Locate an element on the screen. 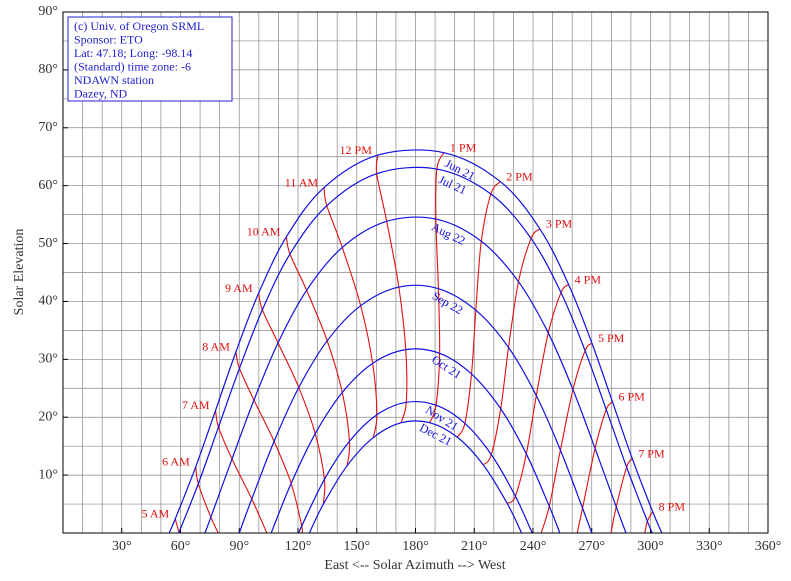 Image resolution: width=791 pixels, height=581 pixels. hour-label: 4 PM is located at coordinates (588, 279).